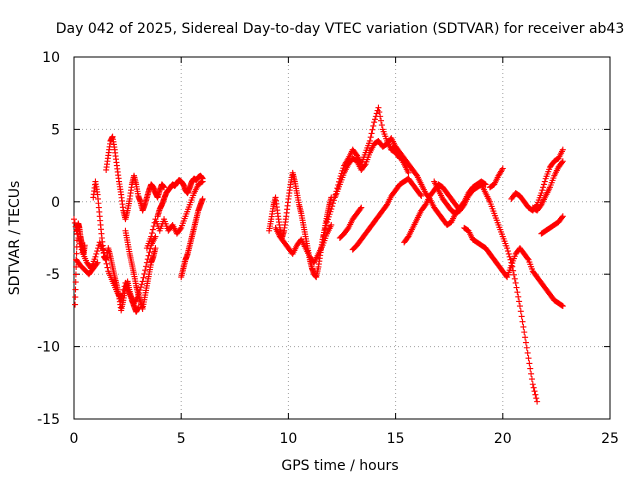  What do you see at coordinates (48, 348) in the screenshot?
I see `y-tick-label: -10` at bounding box center [48, 348].